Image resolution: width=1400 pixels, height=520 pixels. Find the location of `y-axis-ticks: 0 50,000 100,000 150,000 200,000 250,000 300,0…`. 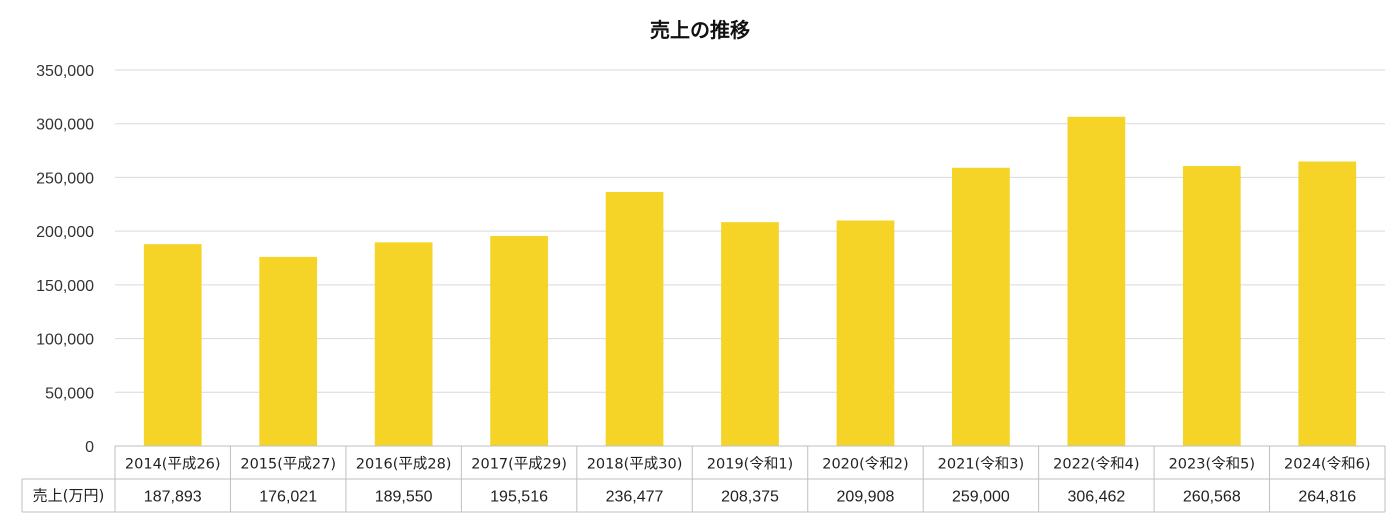

y-axis-ticks: 0 50,000 100,000 150,000 200,000 250,000 300,0… is located at coordinates (65, 259).